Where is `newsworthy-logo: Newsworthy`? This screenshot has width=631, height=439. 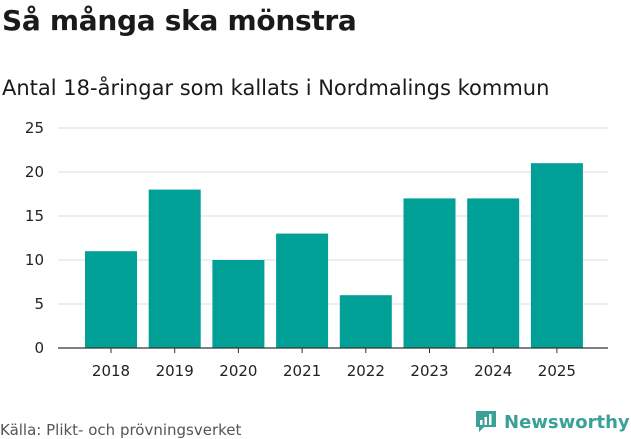
newsworthy-logo: Newsworthy is located at coordinates (552, 422).